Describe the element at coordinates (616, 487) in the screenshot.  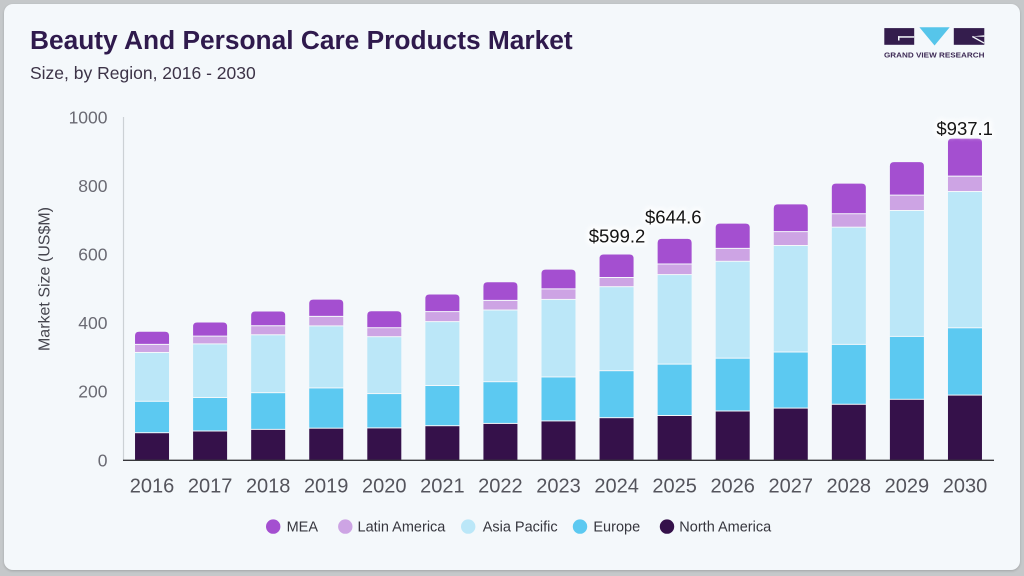
I see `svg-text: 2024` at that location.